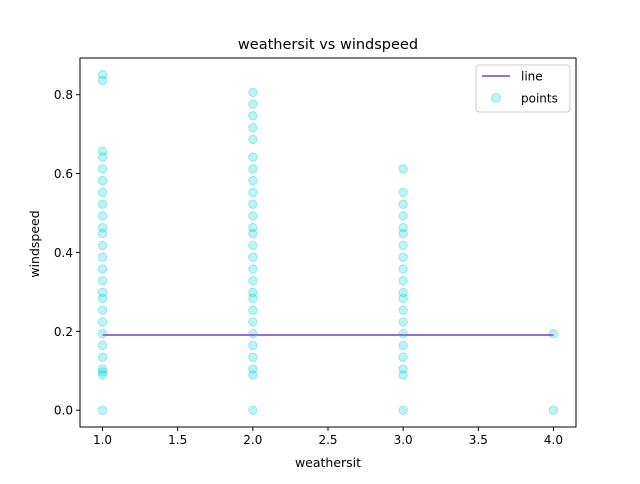 Image resolution: width=640 pixels, height=484 pixels. I want to click on x-tick-label: 3.0, so click(403, 440).